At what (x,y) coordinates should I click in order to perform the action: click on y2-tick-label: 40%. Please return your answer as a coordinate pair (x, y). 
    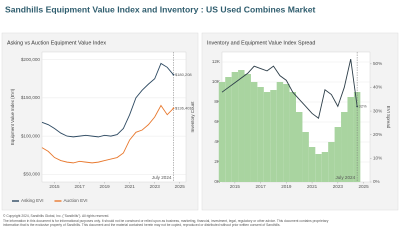
    Looking at the image, I should click on (377, 87).